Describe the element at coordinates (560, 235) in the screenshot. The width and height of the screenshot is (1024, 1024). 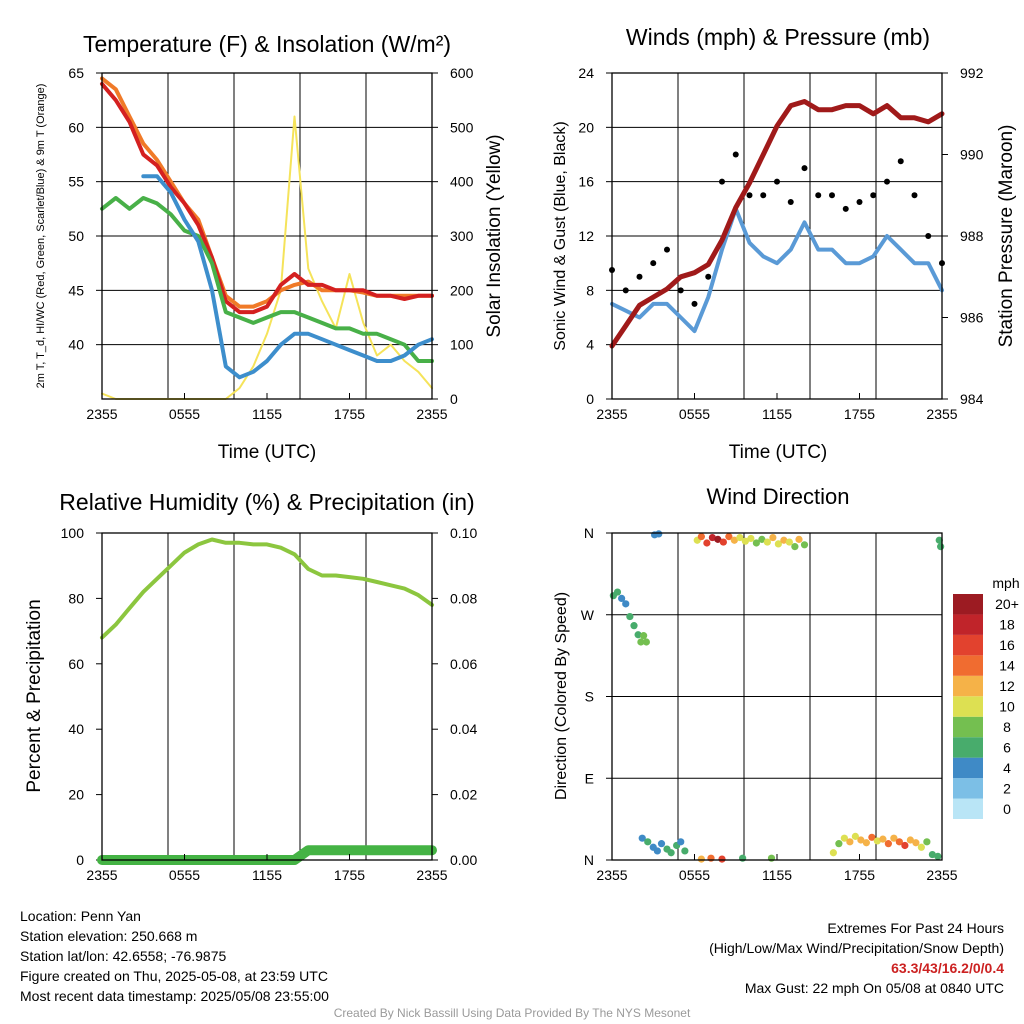
I see `y-axis-label: Sonic Wind & Gust (Blue, Black)` at that location.